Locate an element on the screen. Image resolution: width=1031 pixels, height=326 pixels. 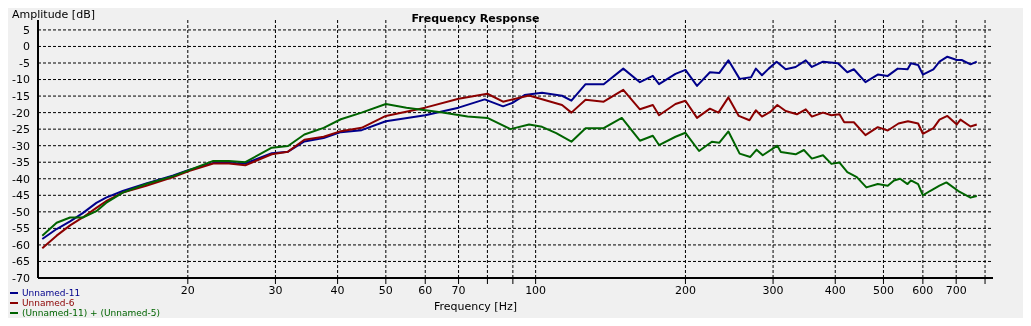
x-tick-label: 100 is located at coordinates (536, 290).